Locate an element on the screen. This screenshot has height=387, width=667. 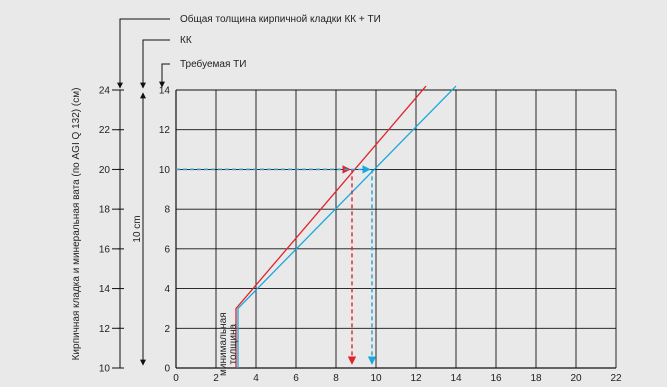
axis-total-label: 24 is located at coordinates (105, 91).